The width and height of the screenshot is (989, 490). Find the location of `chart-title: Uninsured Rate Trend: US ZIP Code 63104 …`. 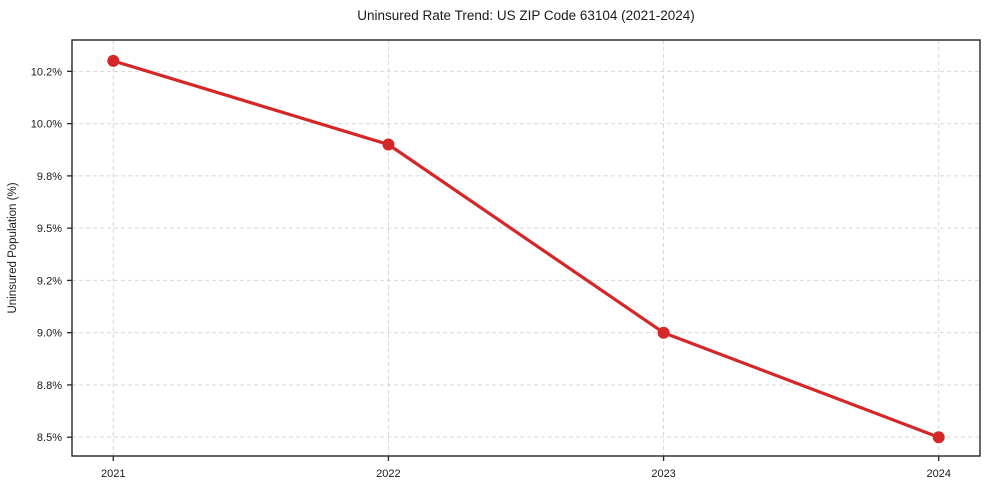

chart-title: Uninsured Rate Trend: US ZIP Code 63104 … is located at coordinates (525, 15).